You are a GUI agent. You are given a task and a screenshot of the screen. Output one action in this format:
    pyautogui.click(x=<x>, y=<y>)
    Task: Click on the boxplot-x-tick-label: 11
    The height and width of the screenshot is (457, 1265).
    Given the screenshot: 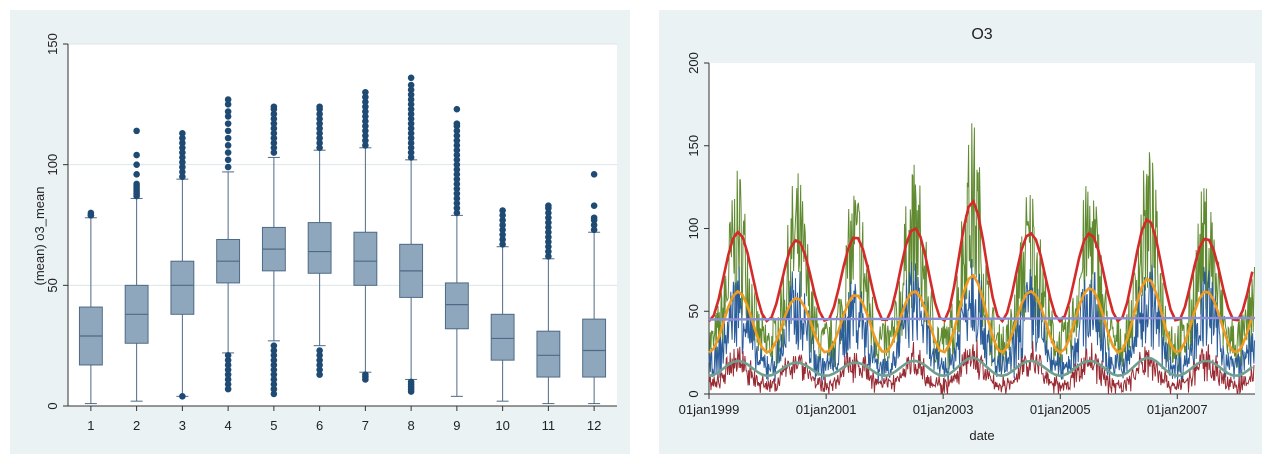 What is the action you would take?
    pyautogui.click(x=549, y=425)
    